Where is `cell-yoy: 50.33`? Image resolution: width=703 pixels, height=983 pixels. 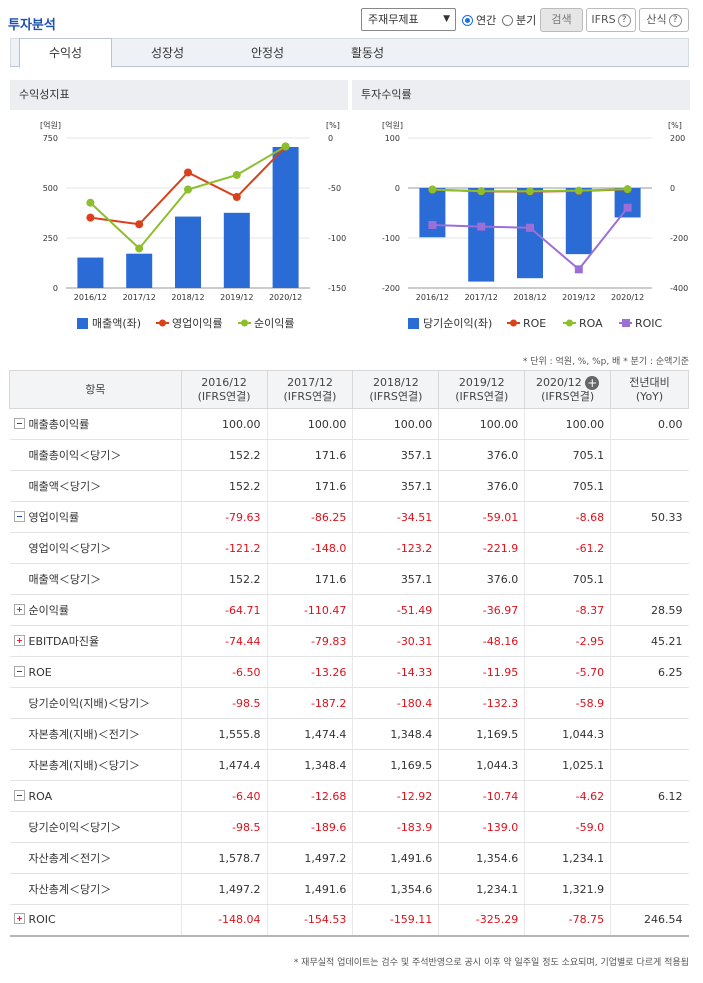 cell-yoy: 50.33 is located at coordinates (649, 517).